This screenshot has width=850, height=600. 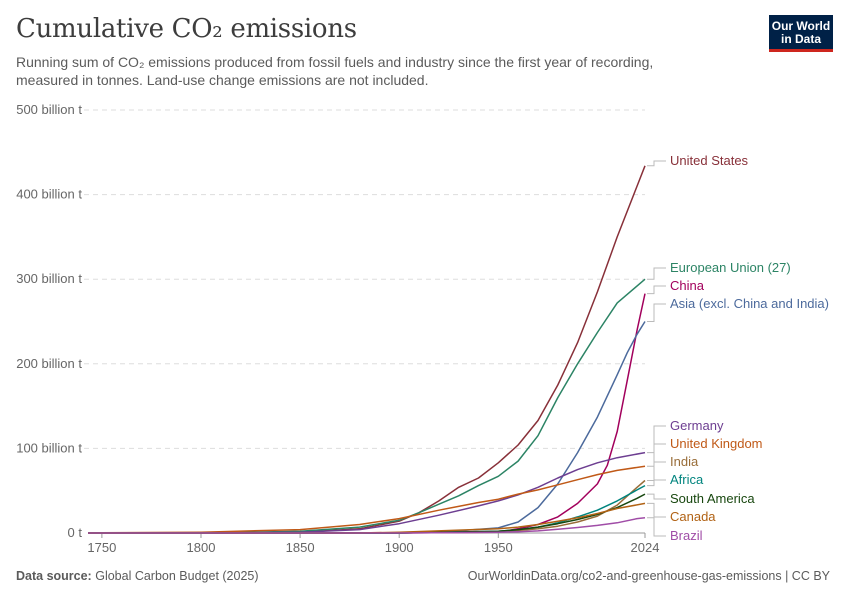 I want to click on data-source: Data source: Global Carbon Budget (2025), so click(x=137, y=576).